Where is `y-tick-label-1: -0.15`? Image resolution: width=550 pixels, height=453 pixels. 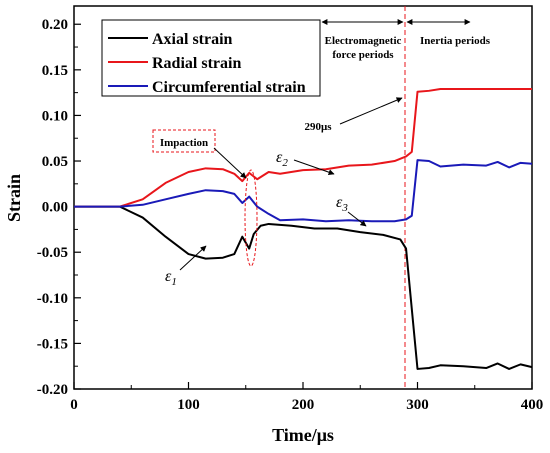 y-tick-label-1: -0.15 is located at coordinates (52, 344).